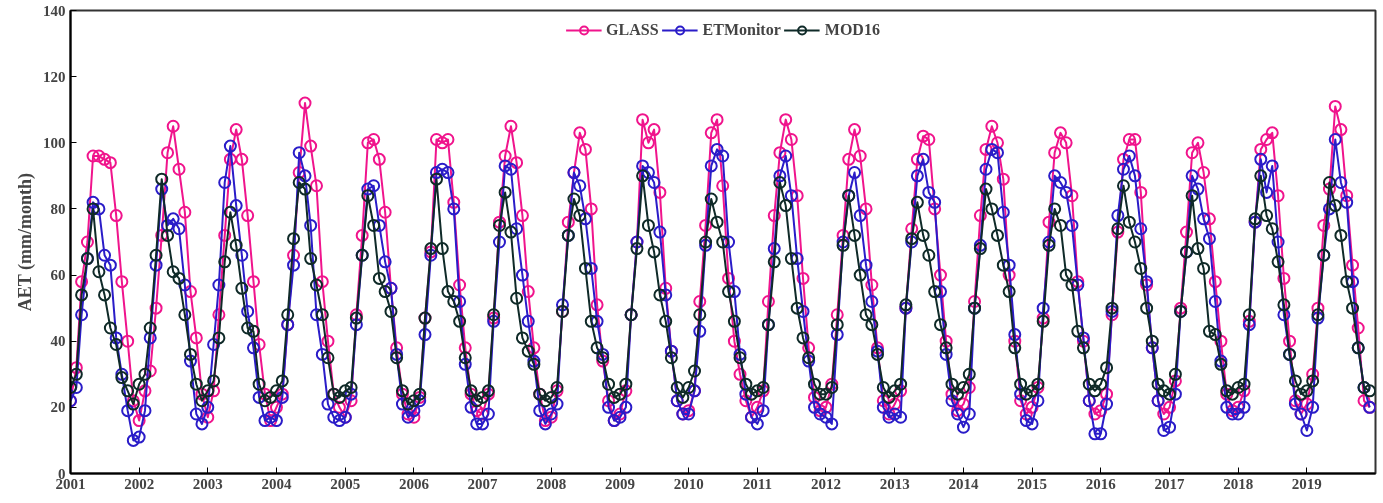 The width and height of the screenshot is (1383, 503). I want to click on legend-label: GLASS, so click(632, 30).